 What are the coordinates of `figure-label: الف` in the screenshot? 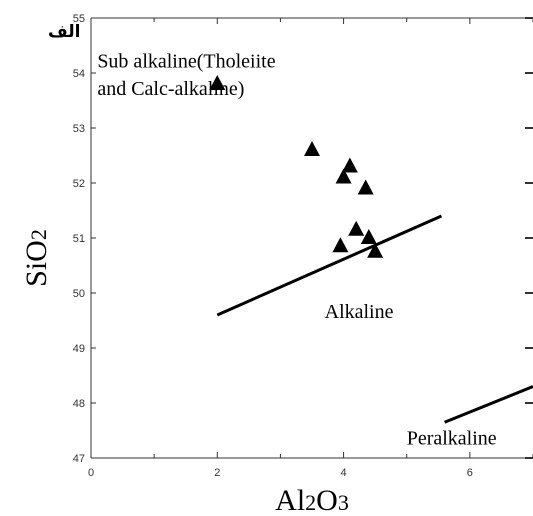 It's located at (64, 32).